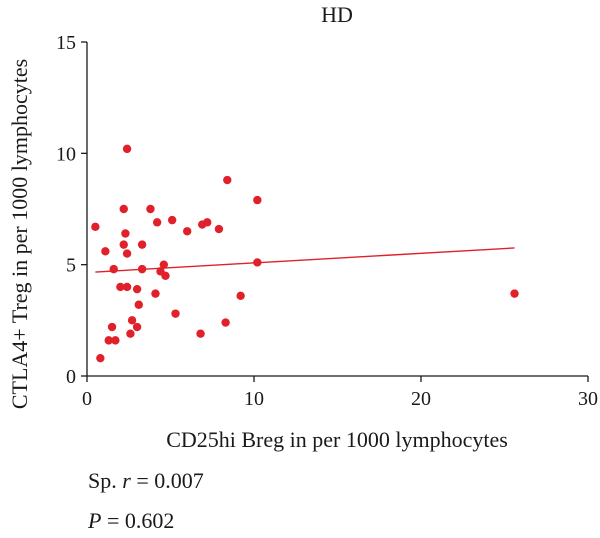 Image resolution: width=600 pixels, height=538 pixels. What do you see at coordinates (105, 480) in the screenshot?
I see `spearman-prefix: Sp.` at bounding box center [105, 480].